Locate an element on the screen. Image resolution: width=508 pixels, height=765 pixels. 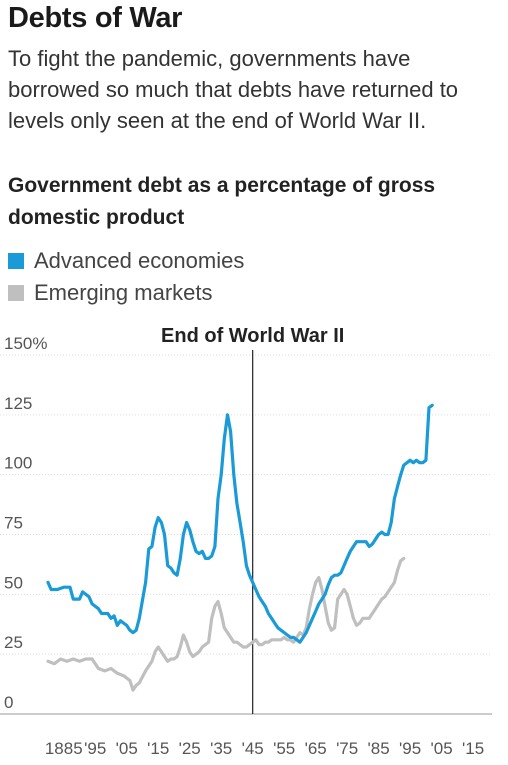
y-tick-label-150: 150% is located at coordinates (25, 343).